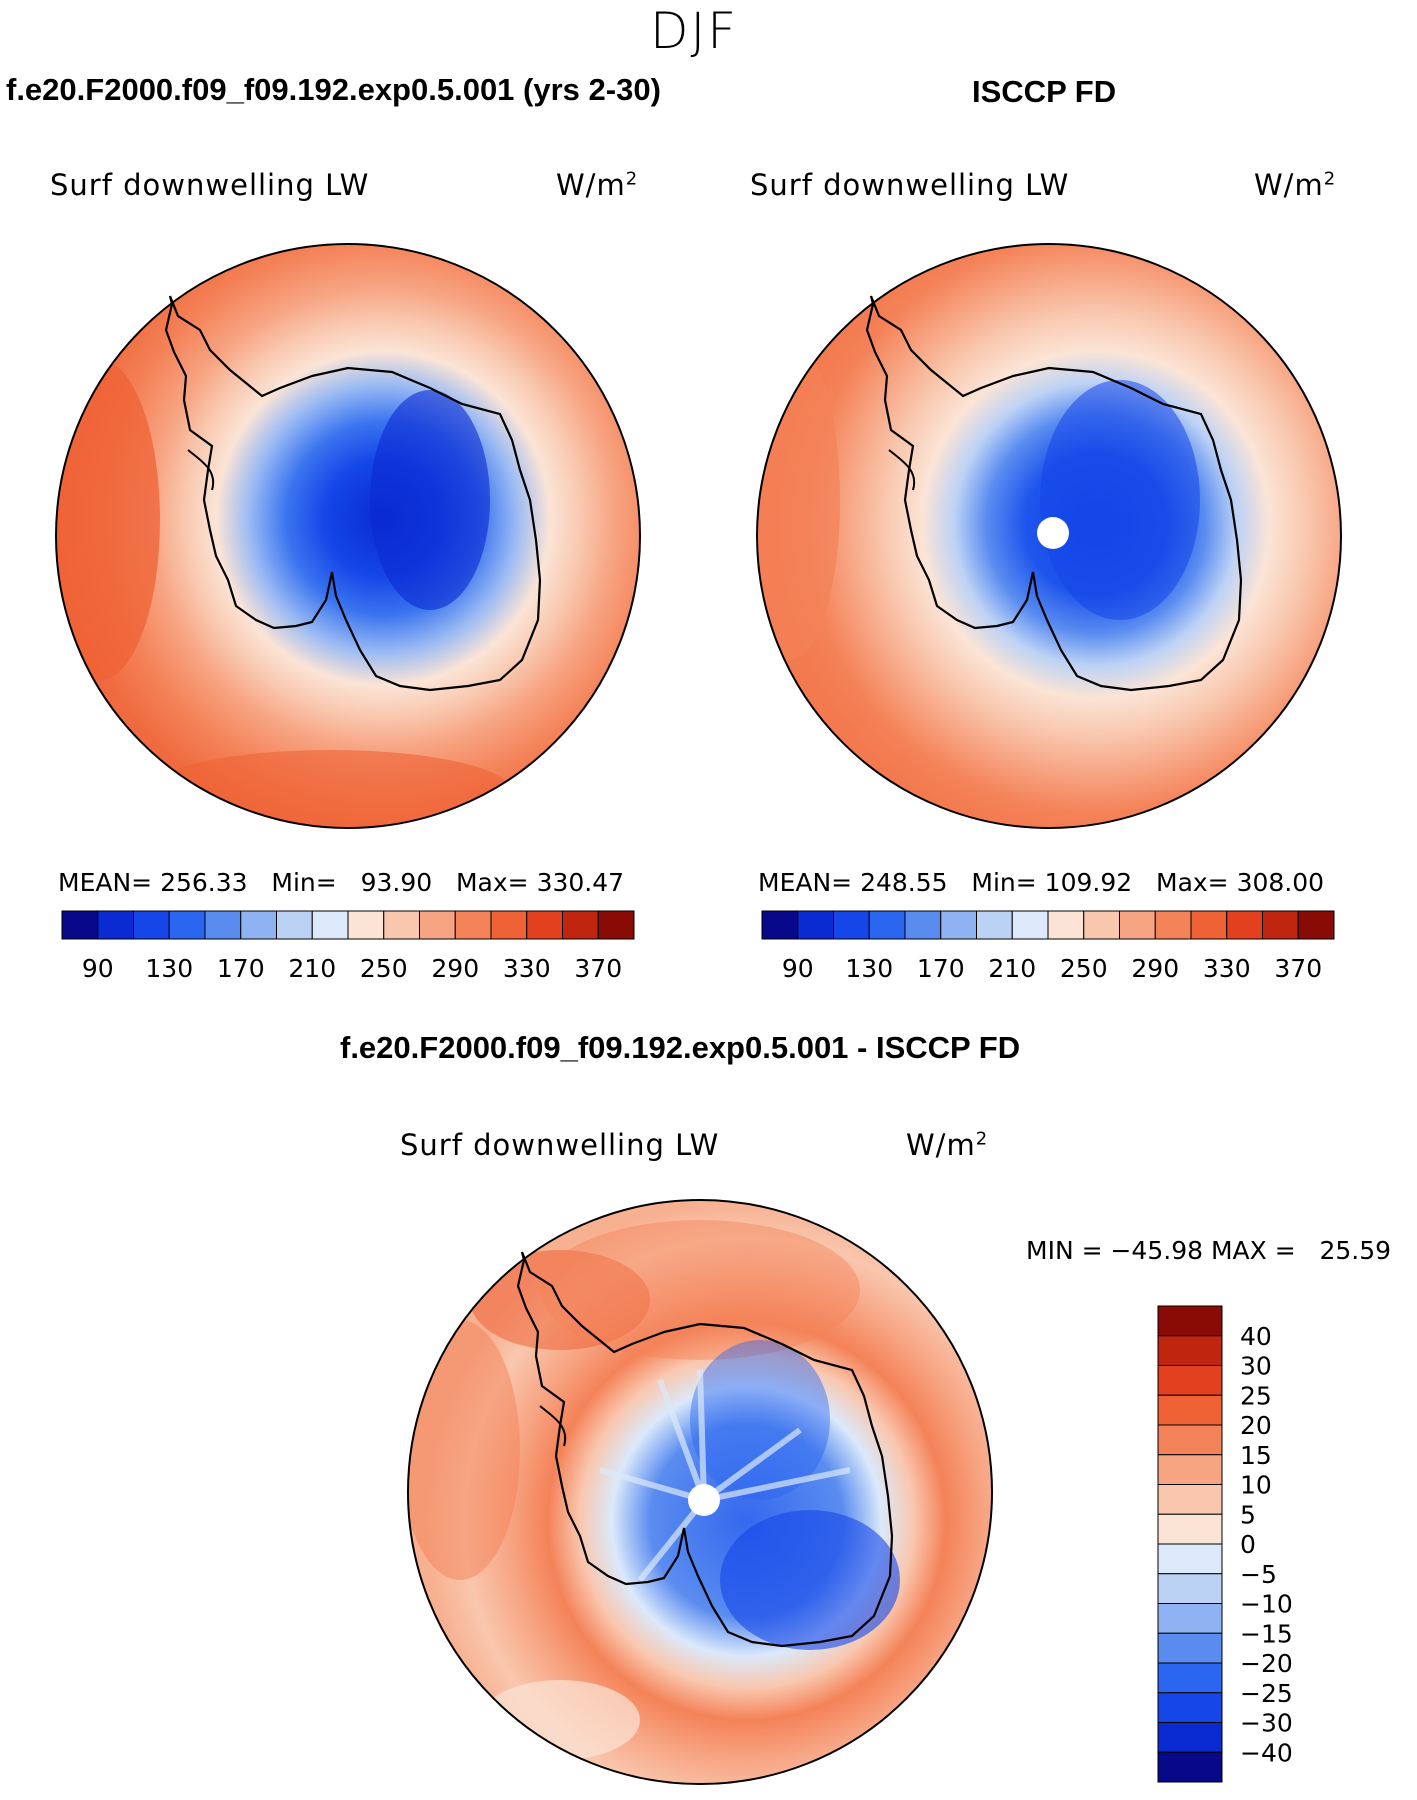  Describe the element at coordinates (384, 968) in the screenshot. I see `panel1-colorbar-tick-label: 250` at that location.